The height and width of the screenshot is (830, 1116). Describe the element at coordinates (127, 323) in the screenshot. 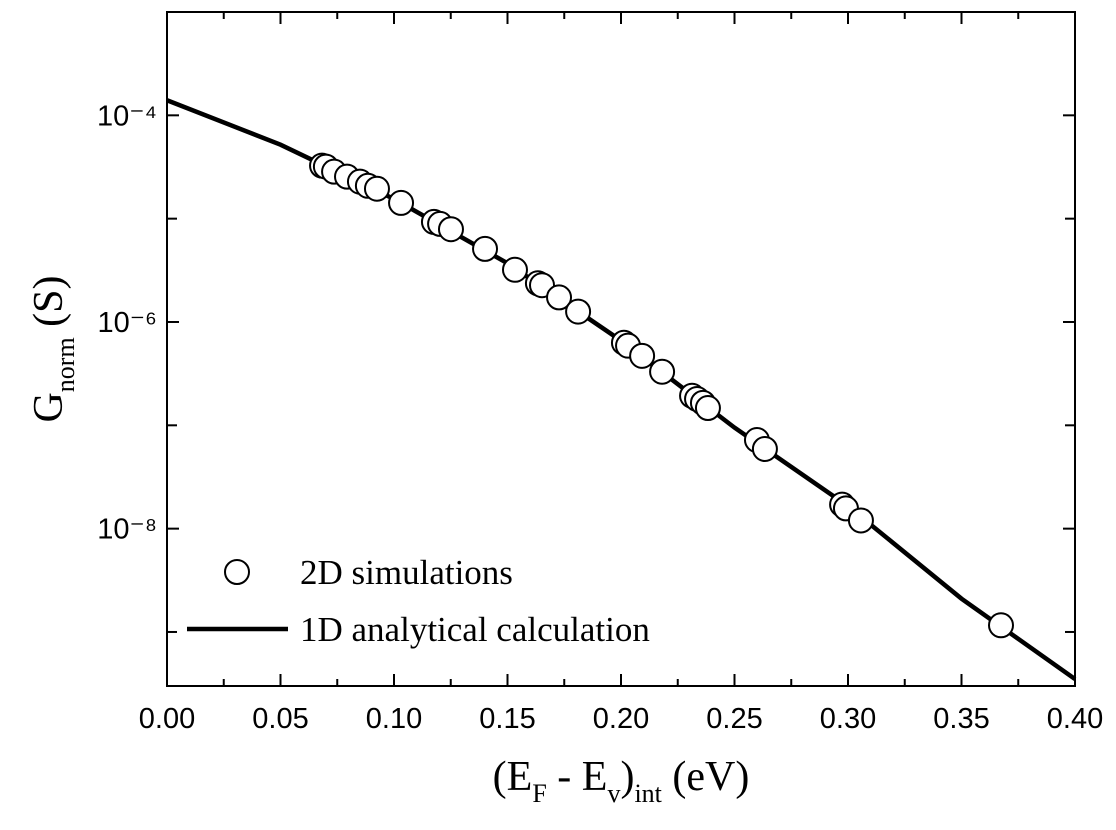

I see `y-tick-label: 10⁻⁶` at that location.